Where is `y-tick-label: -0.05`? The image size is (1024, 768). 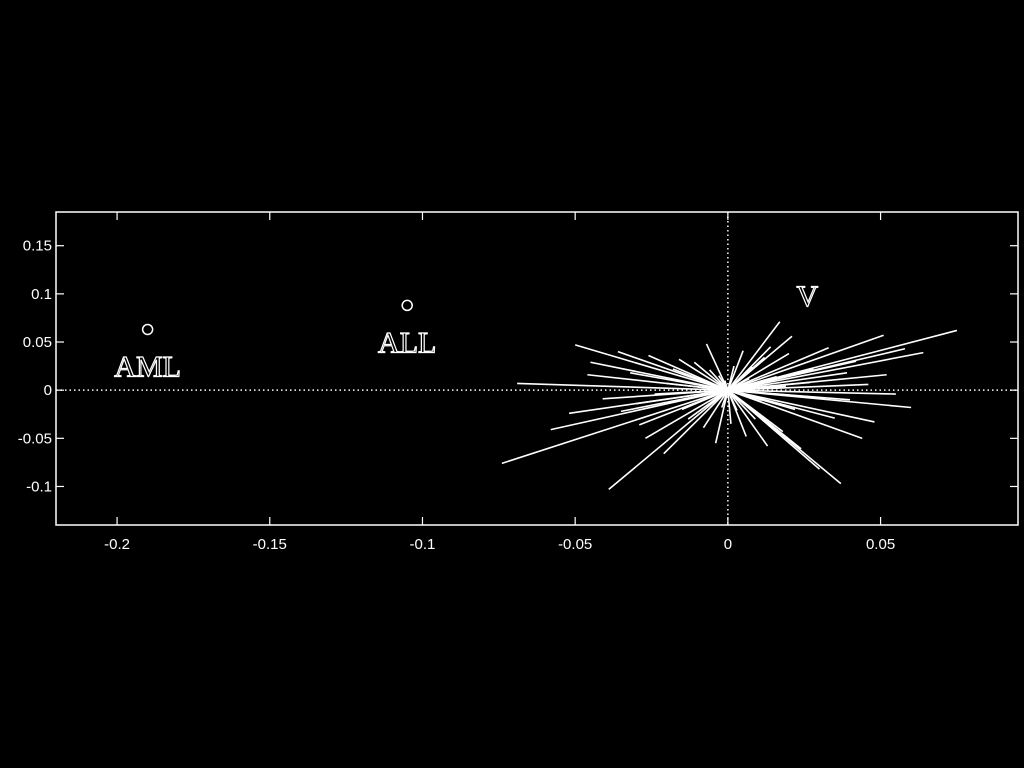 y-tick-label: -0.05 is located at coordinates (35, 438).